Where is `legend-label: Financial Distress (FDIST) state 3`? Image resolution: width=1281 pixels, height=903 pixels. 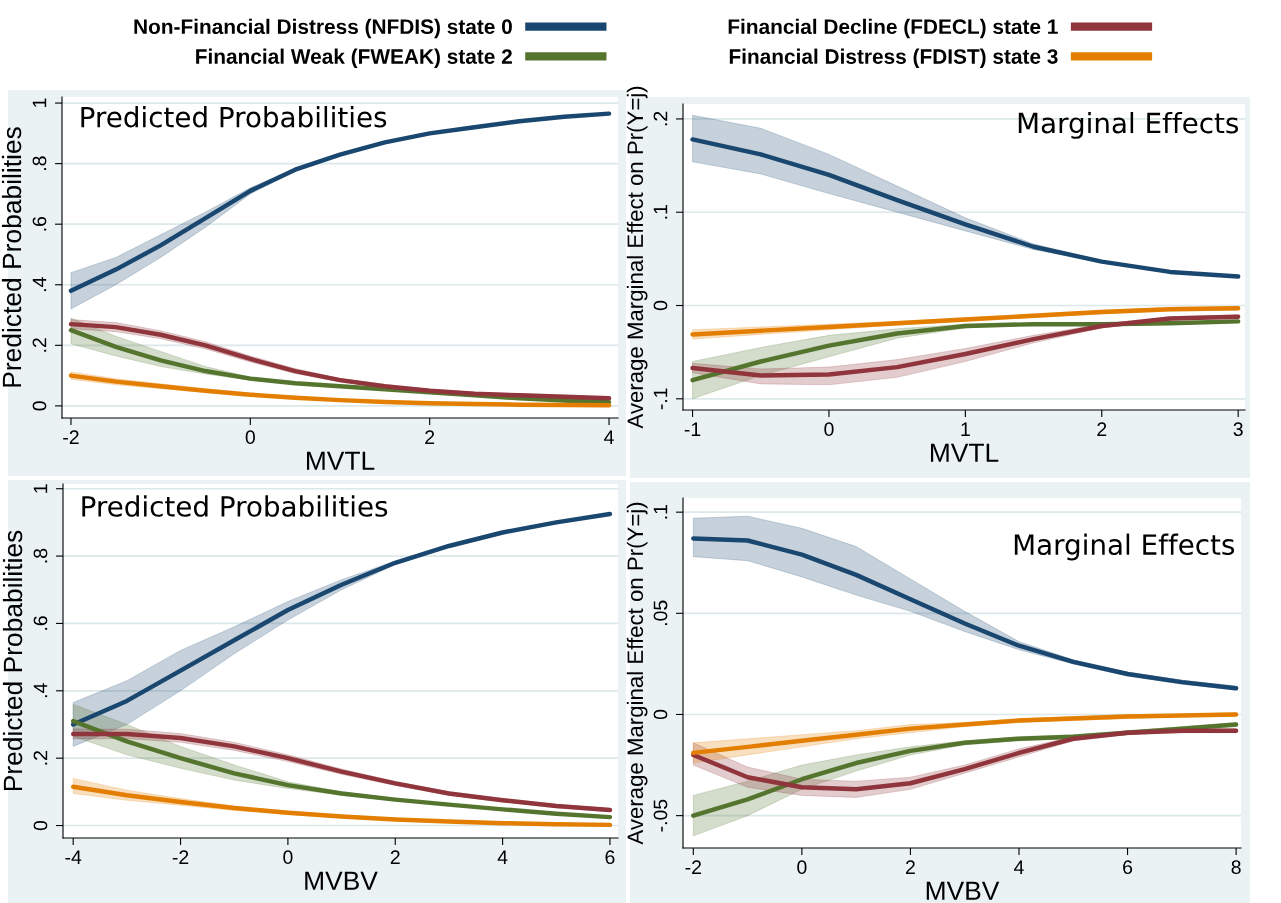
legend-label: Financial Distress (FDIST) state 3 is located at coordinates (893, 58).